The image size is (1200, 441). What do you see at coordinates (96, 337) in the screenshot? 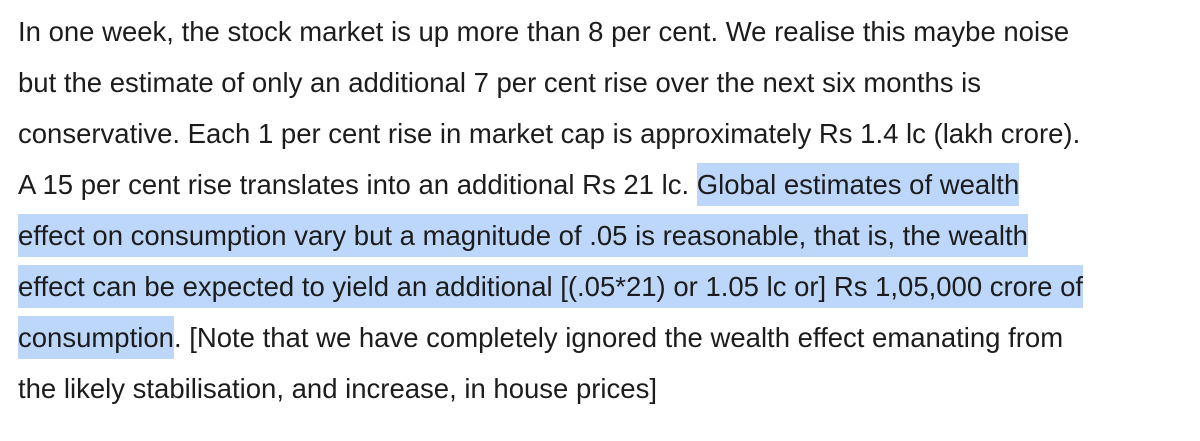
I see `highlighted-selection: consumption` at bounding box center [96, 337].